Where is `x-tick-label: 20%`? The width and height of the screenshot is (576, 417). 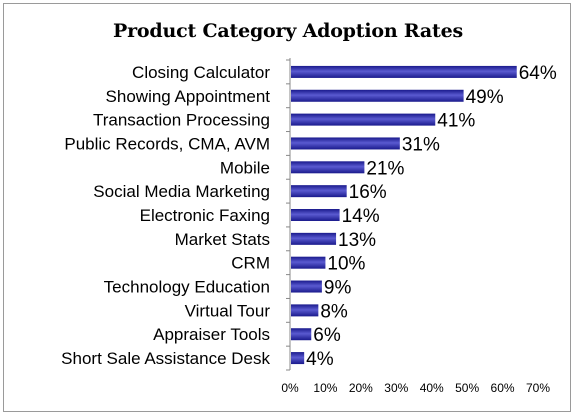
x-tick-label: 20% is located at coordinates (361, 388).